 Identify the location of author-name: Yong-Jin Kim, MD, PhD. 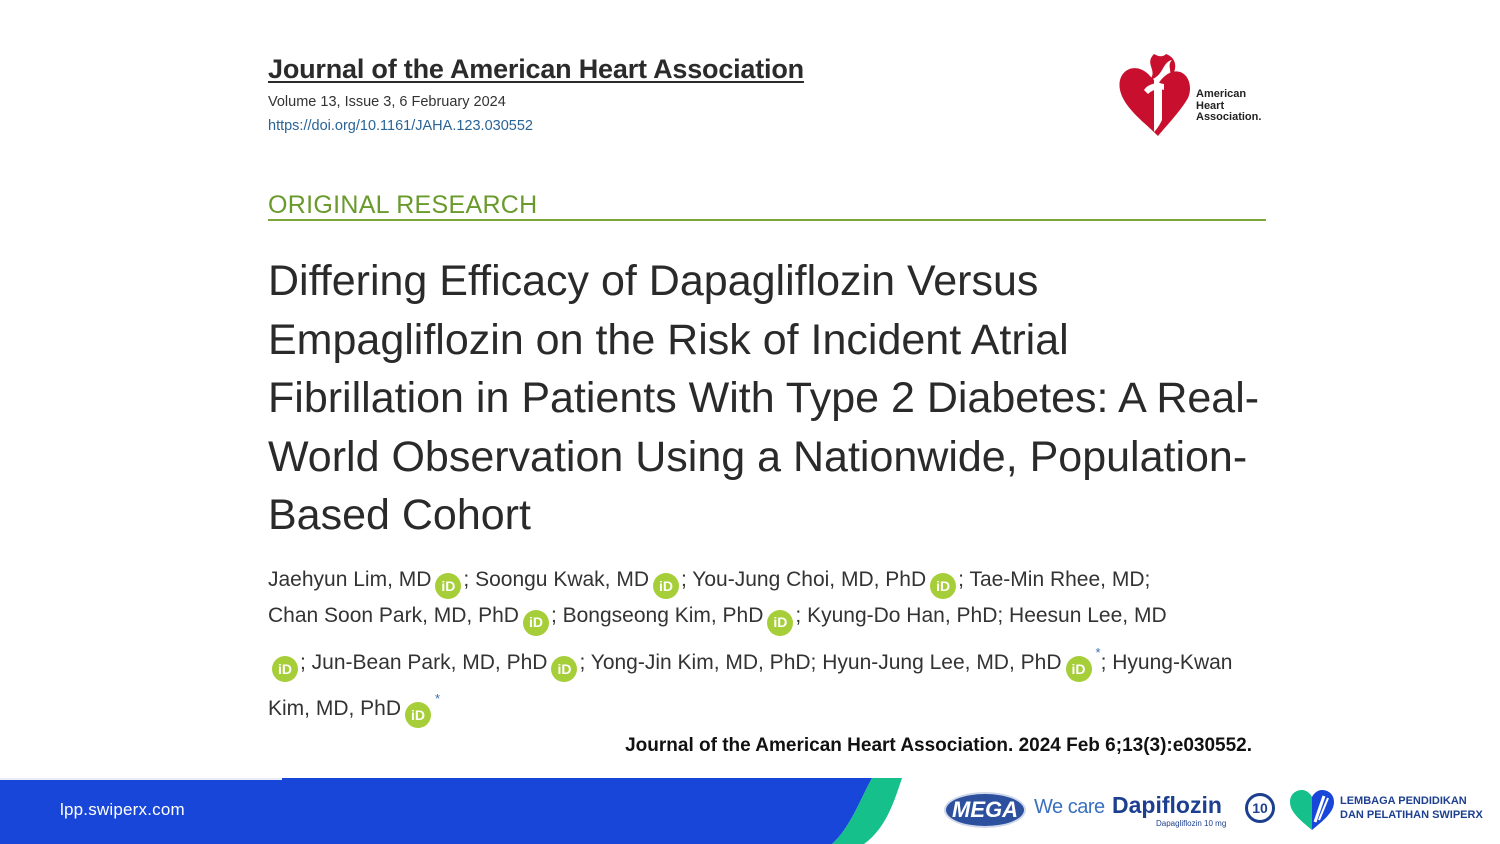
(700, 662).